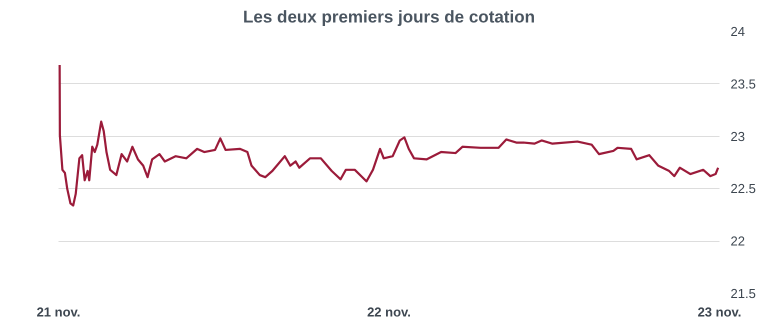  What do you see at coordinates (743, 188) in the screenshot?
I see `y-tick-label: 22.5` at bounding box center [743, 188].